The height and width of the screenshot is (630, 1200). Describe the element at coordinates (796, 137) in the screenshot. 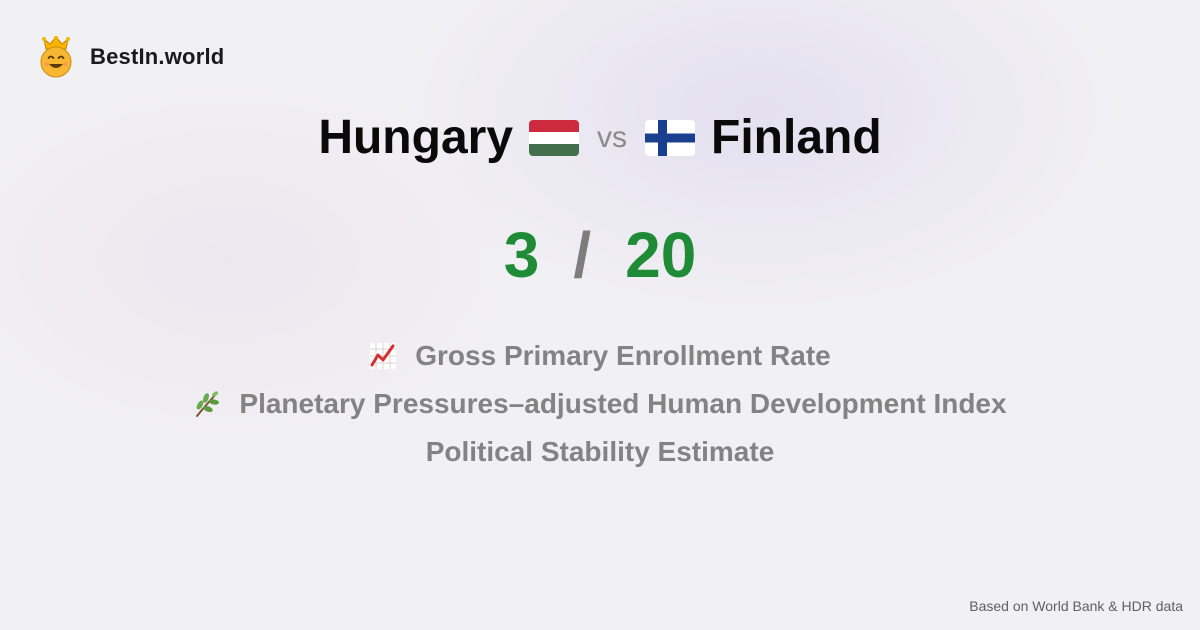

I see `right-country-name: Finland` at that location.